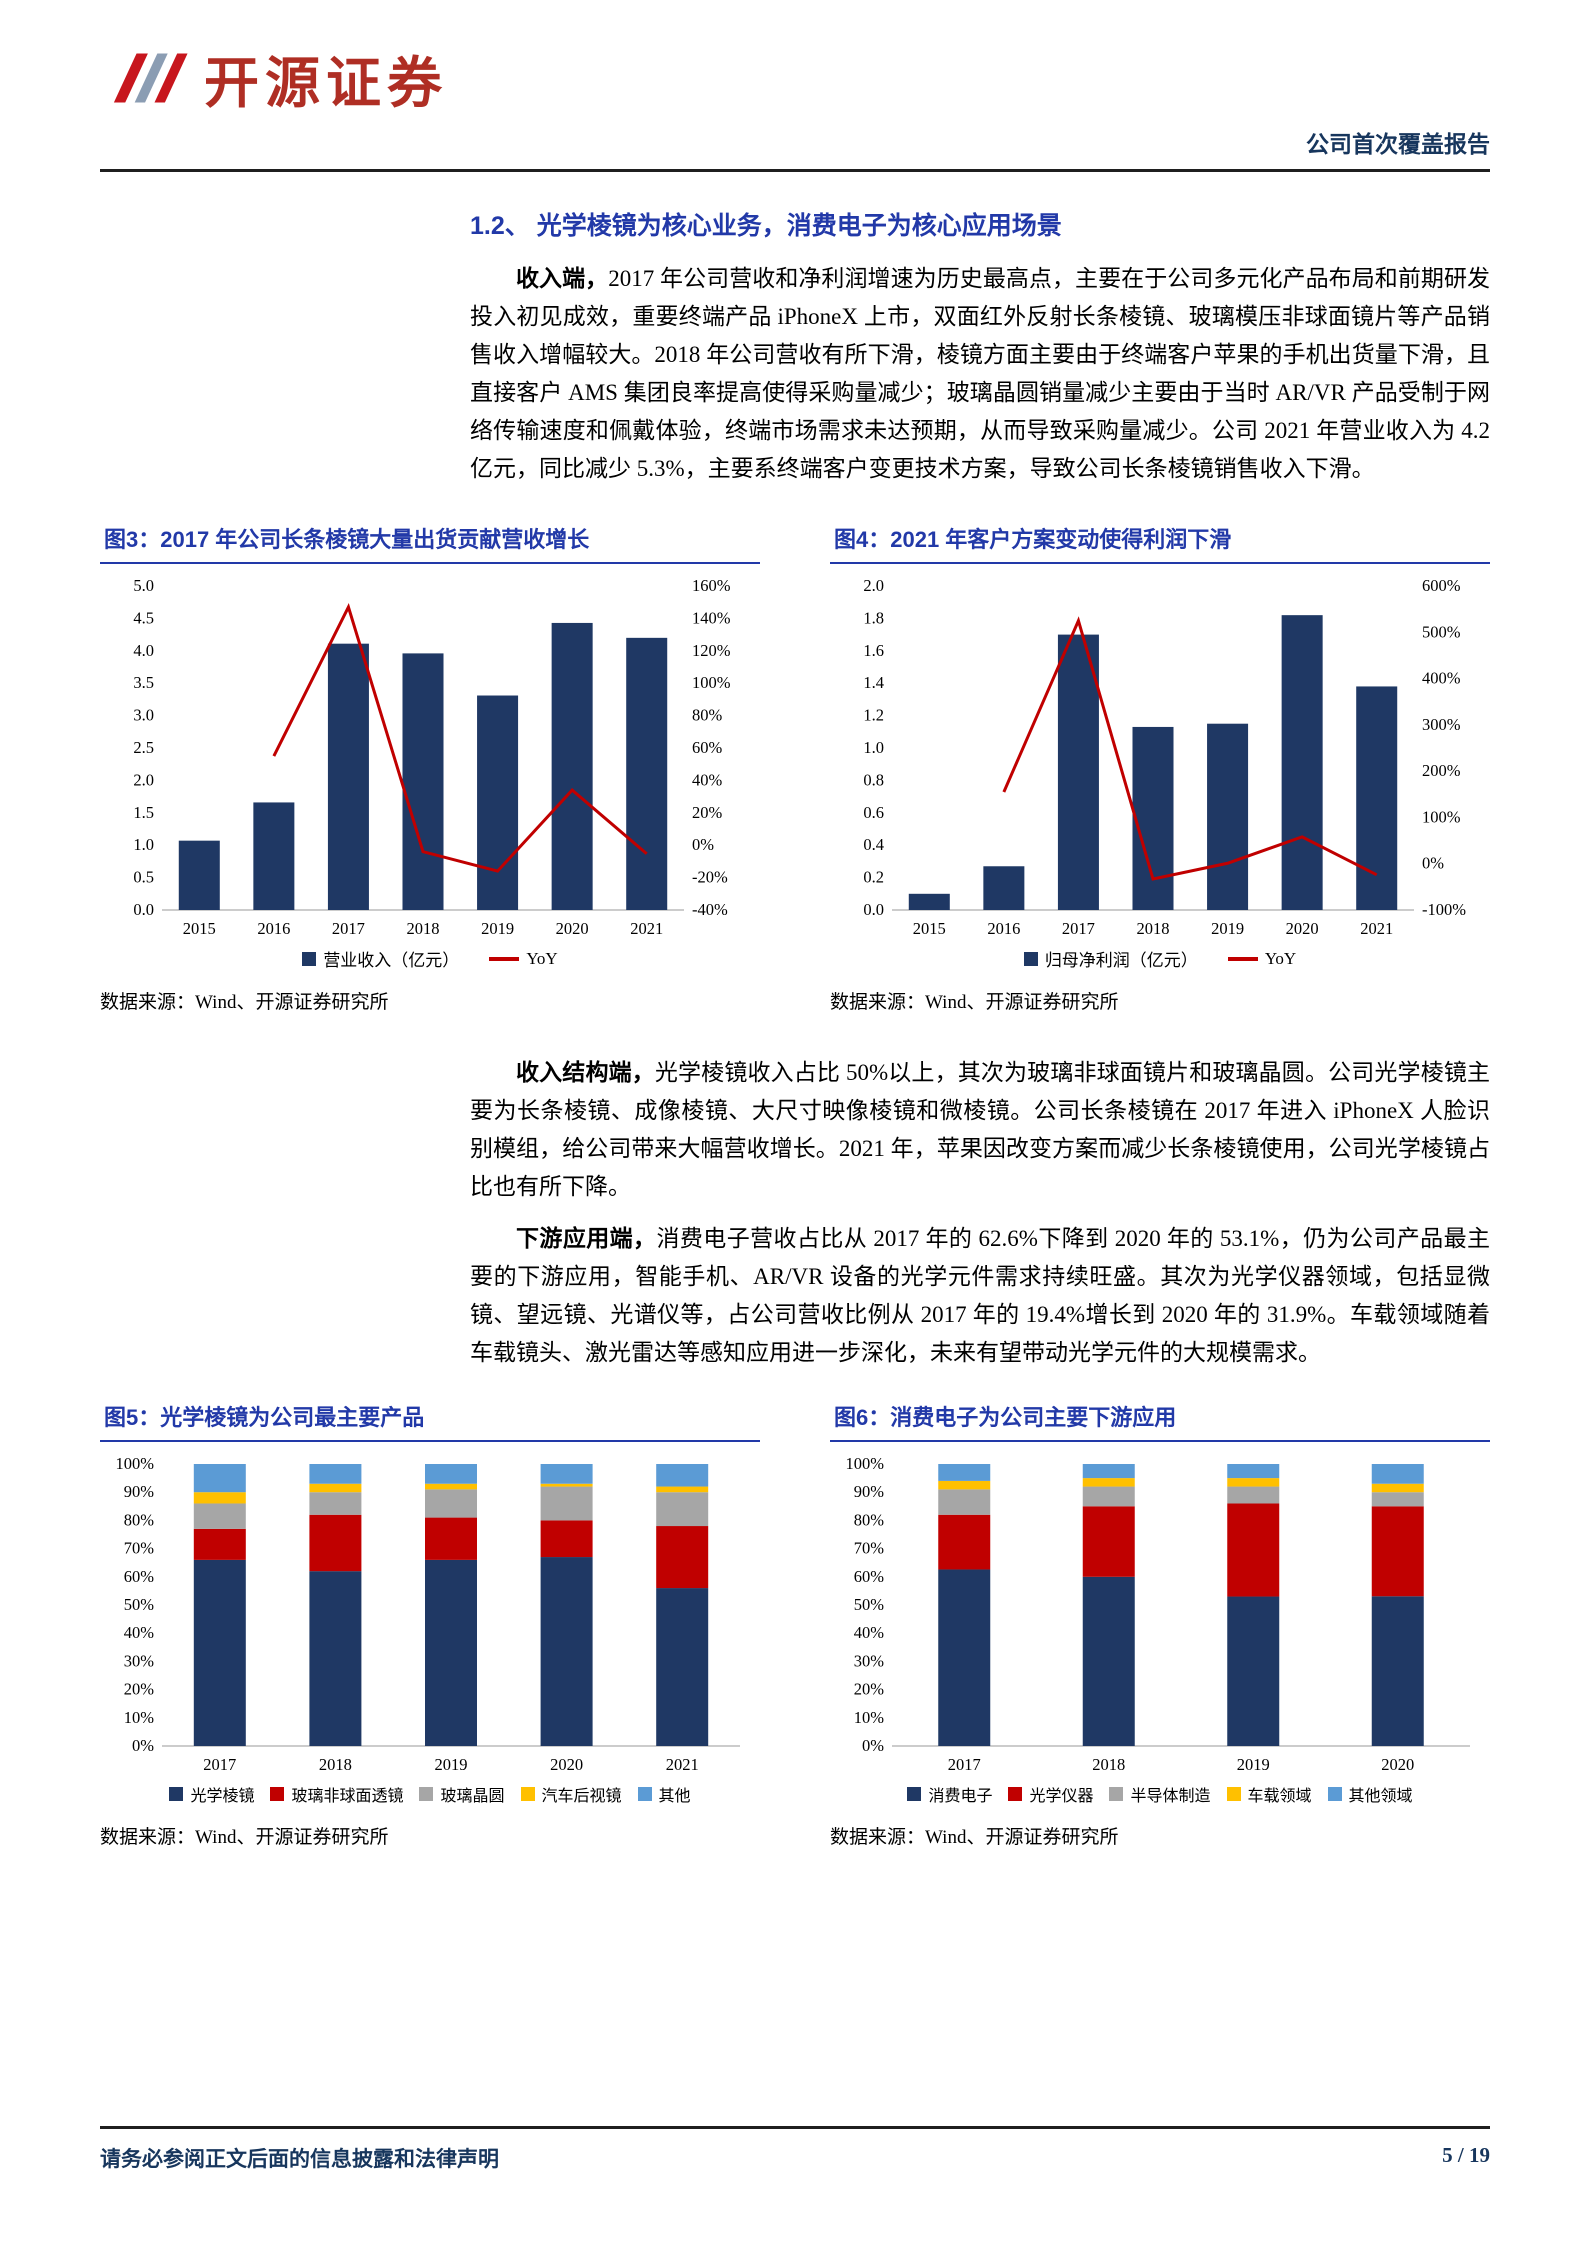 The image size is (1587, 2245). Describe the element at coordinates (244, 1837) in the screenshot. I see `figure-5-data-source: 数据来源：Wind、开源证券研究所` at that location.